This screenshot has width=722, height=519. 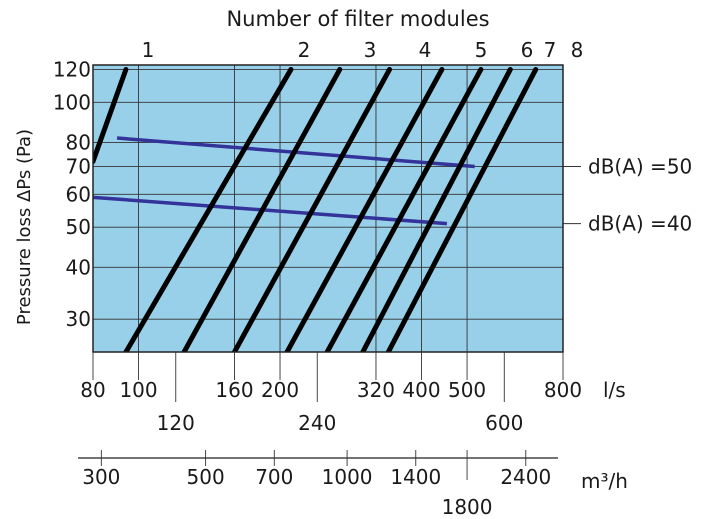 I want to click on db-label: dB(A) =50, so click(x=640, y=167).